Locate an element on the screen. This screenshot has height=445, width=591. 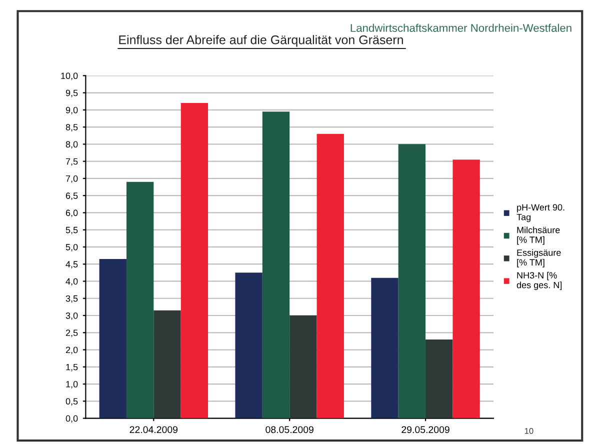
y-tick-label: 7,5 is located at coordinates (72, 162).